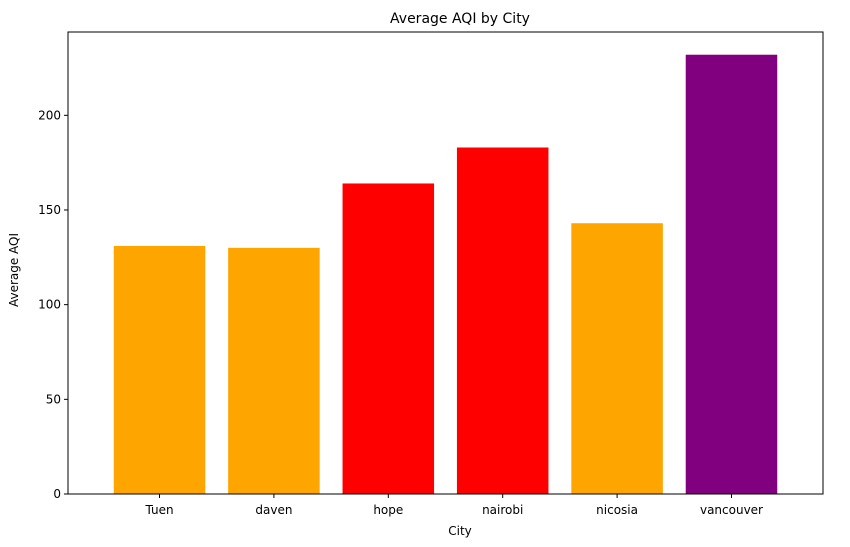 This screenshot has height=547, width=850. I want to click on x-tick-label: daven, so click(273, 510).